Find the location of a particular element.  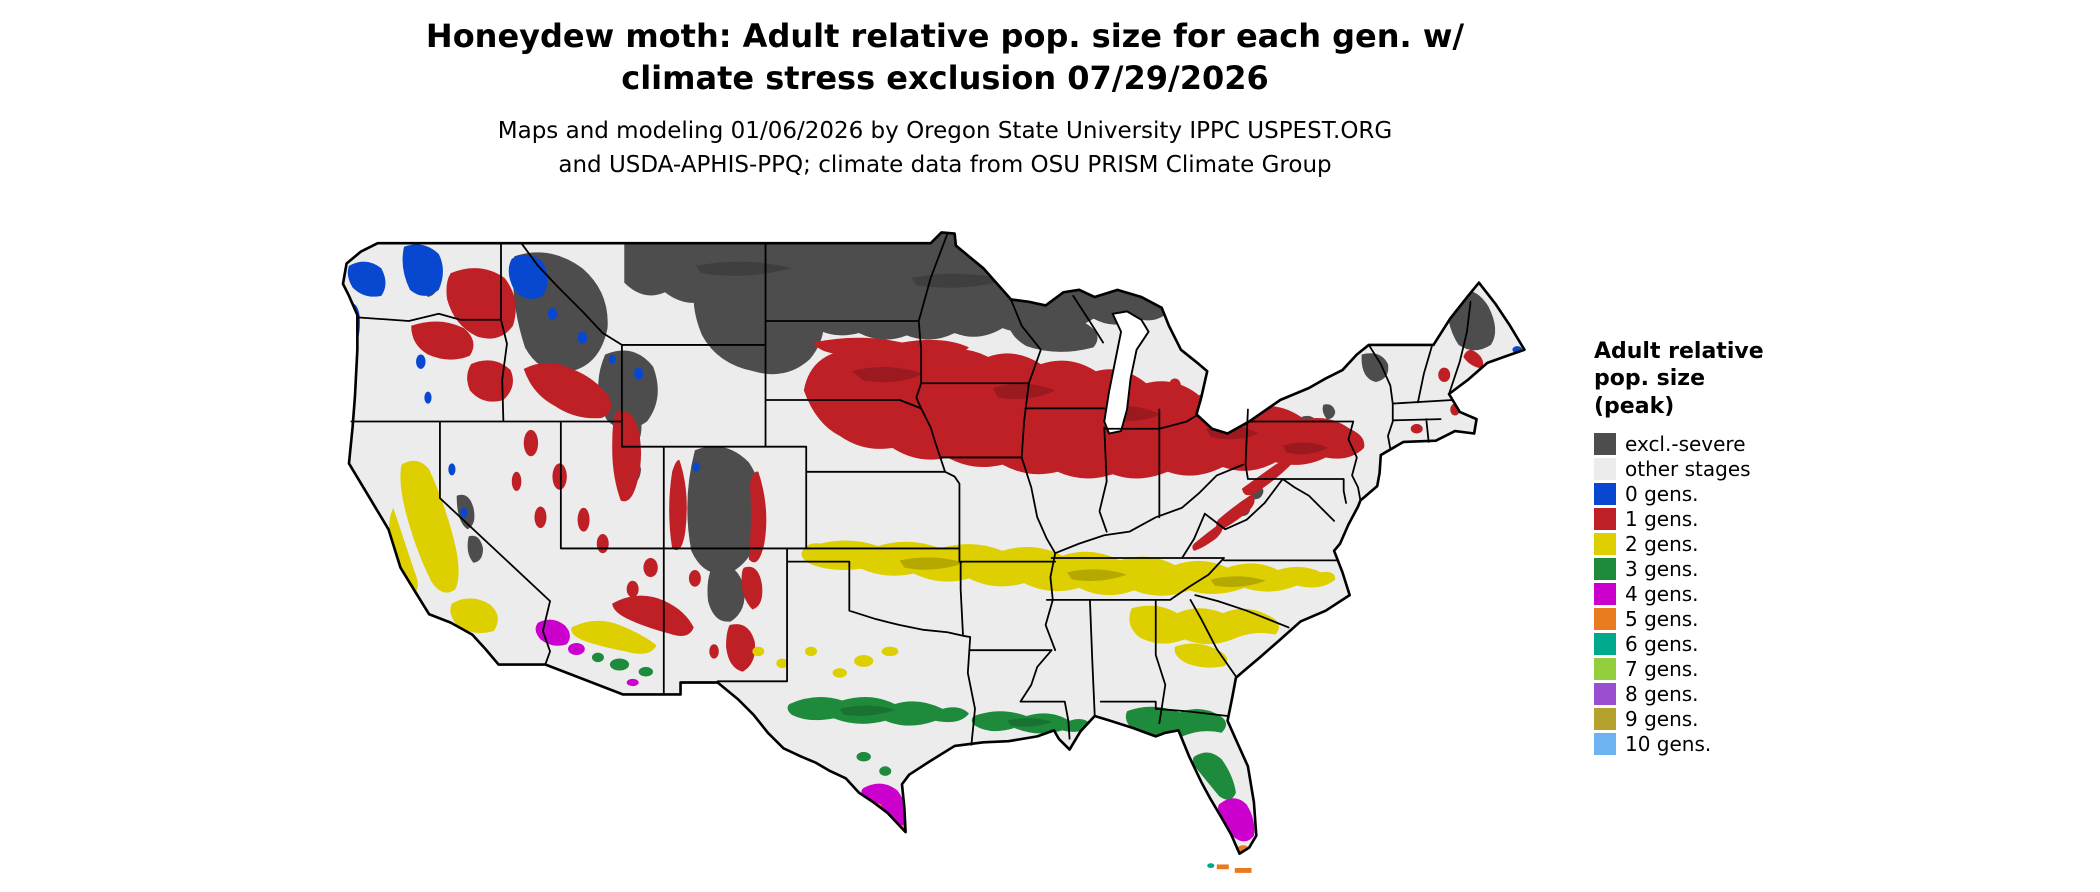

legend-item: 7 gens. is located at coordinates (1724, 669).